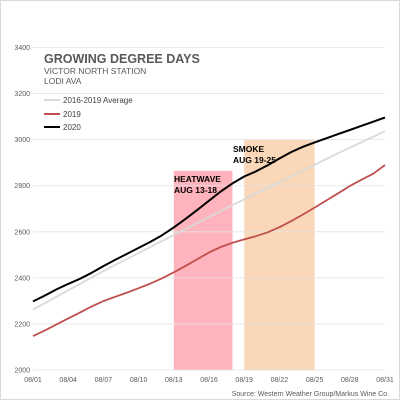 The width and height of the screenshot is (400, 400). I want to click on legend-label-2020: 2020, so click(72, 127).